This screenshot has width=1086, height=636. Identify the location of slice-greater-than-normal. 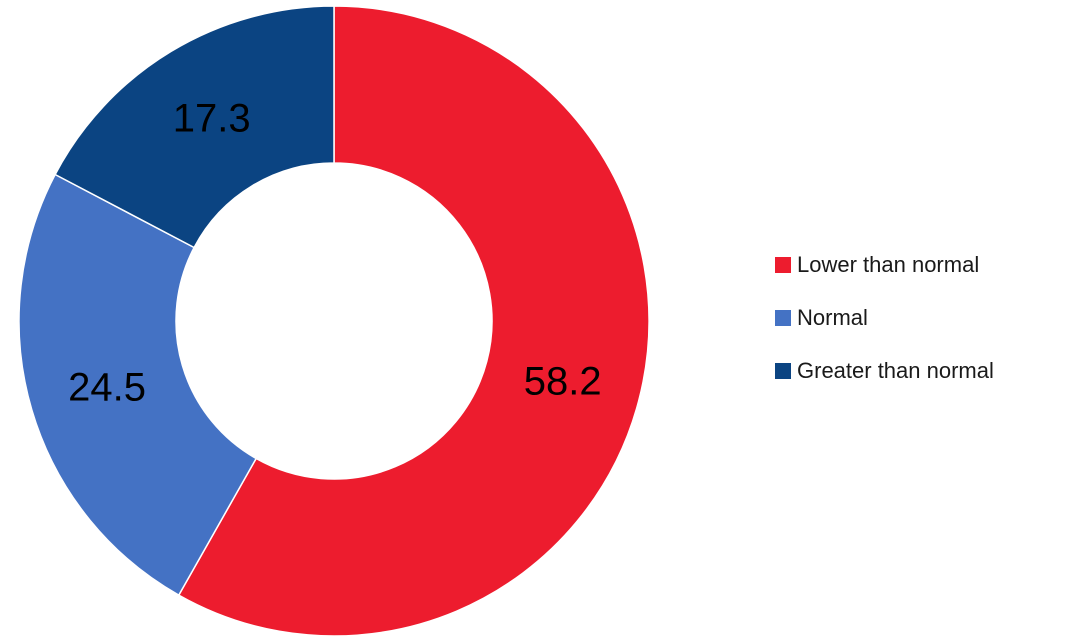
(194, 127).